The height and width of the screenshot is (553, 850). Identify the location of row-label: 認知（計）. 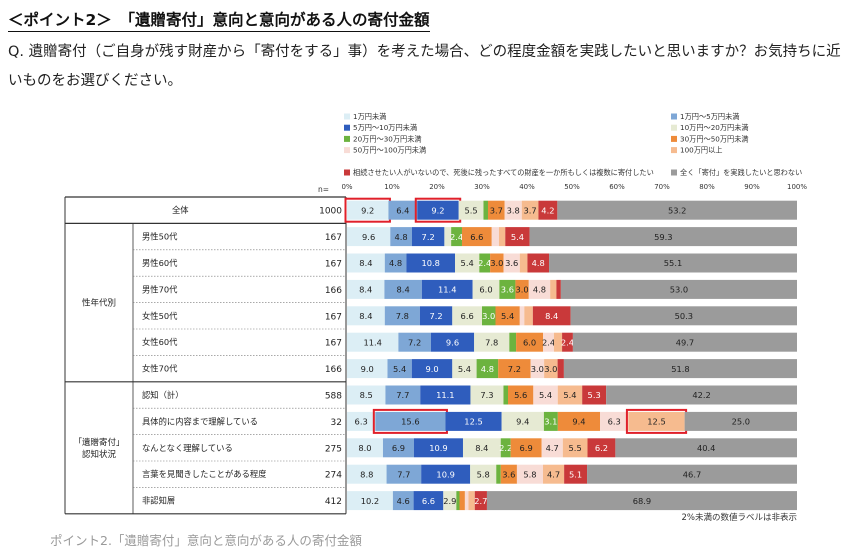
(163, 395).